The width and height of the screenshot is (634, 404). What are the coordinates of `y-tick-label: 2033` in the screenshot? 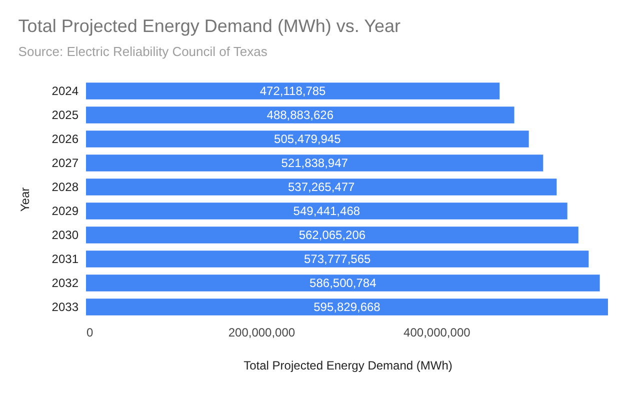 It's located at (65, 307).